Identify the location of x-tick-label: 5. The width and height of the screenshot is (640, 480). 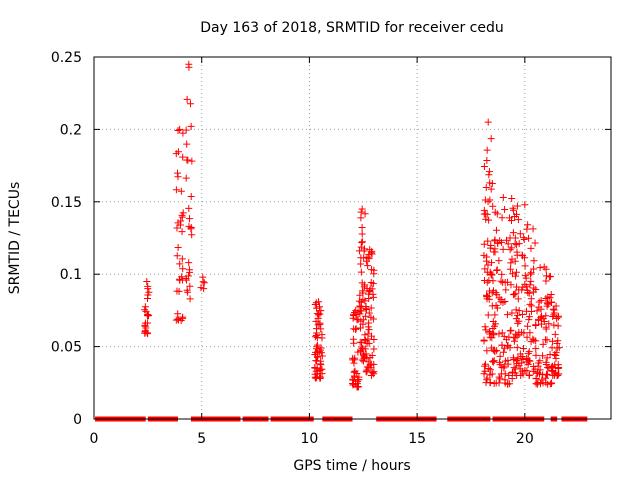
(201, 439).